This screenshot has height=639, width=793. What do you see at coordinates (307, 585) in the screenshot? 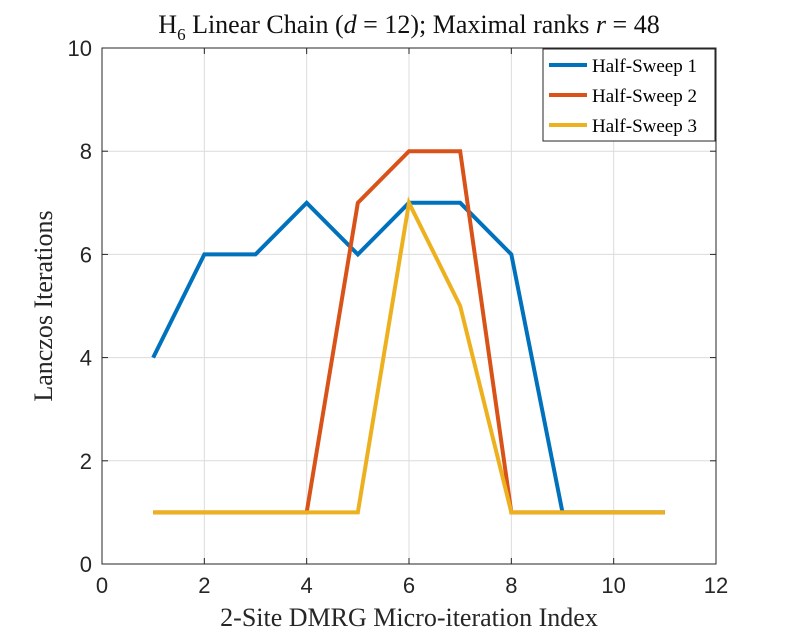
I see `x-tick-label: 4` at bounding box center [307, 585].